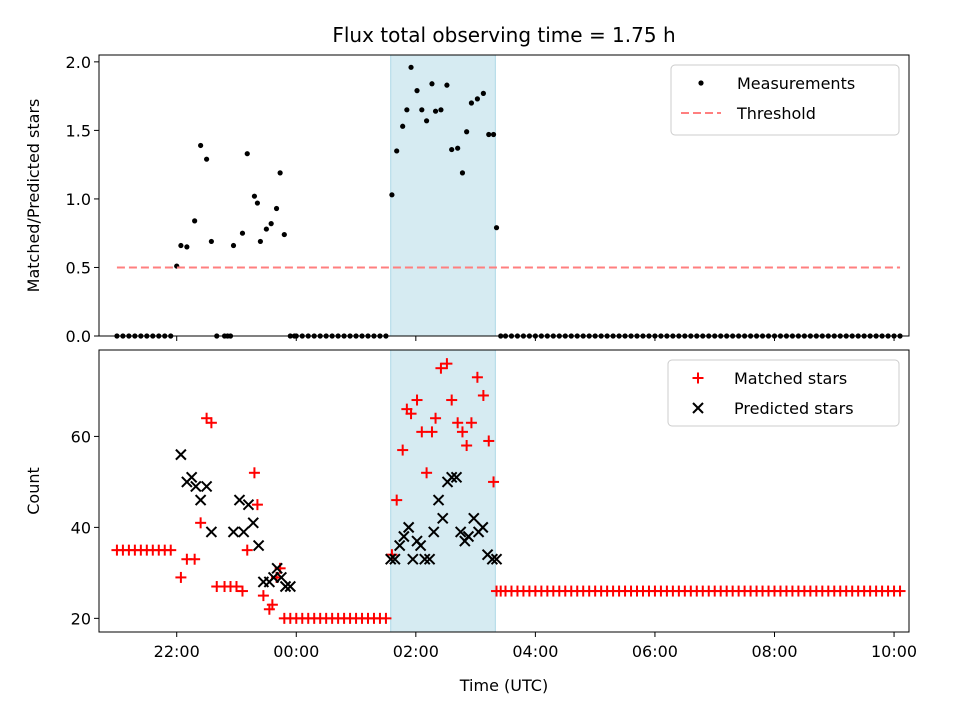 The height and width of the screenshot is (720, 960). What do you see at coordinates (785, 100) in the screenshot?
I see `legend: Measurements Threshold` at bounding box center [785, 100].